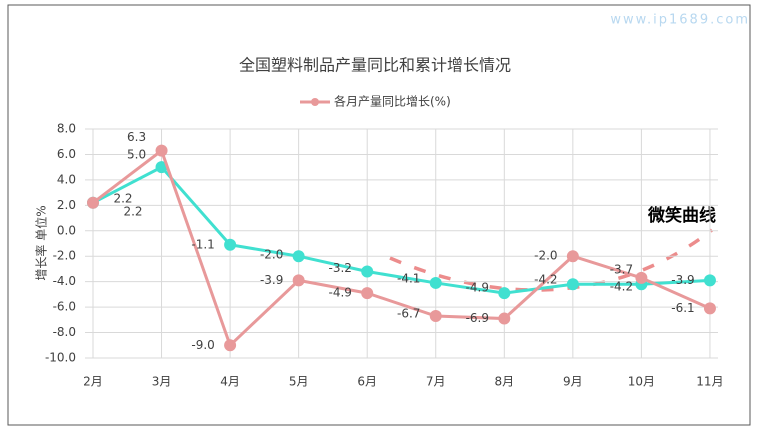 This screenshot has width=758, height=433. I want to click on y-tick-label: -6.0, so click(64, 307).